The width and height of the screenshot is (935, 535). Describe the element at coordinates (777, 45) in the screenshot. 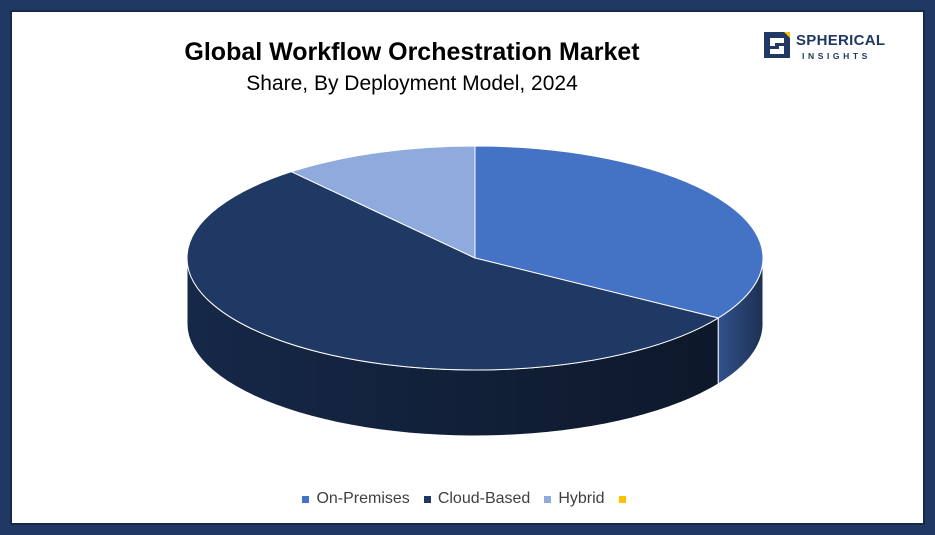

I see `logo-mark-icon` at that location.